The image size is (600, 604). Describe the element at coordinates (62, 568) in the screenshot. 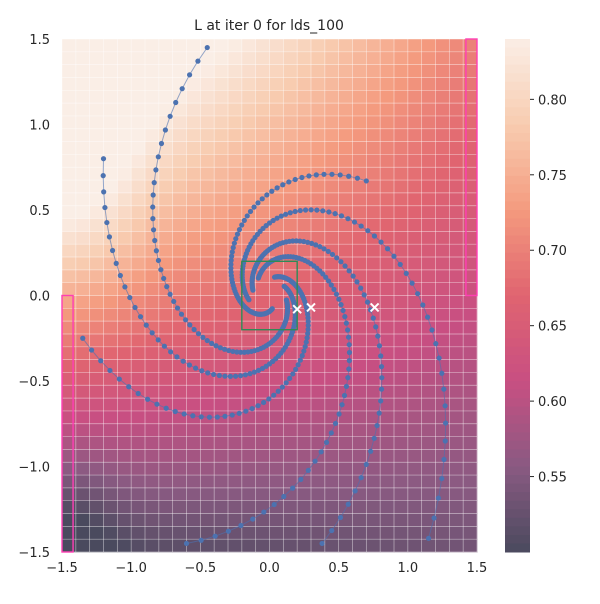

I see `x-tick-label: −1.5` at that location.